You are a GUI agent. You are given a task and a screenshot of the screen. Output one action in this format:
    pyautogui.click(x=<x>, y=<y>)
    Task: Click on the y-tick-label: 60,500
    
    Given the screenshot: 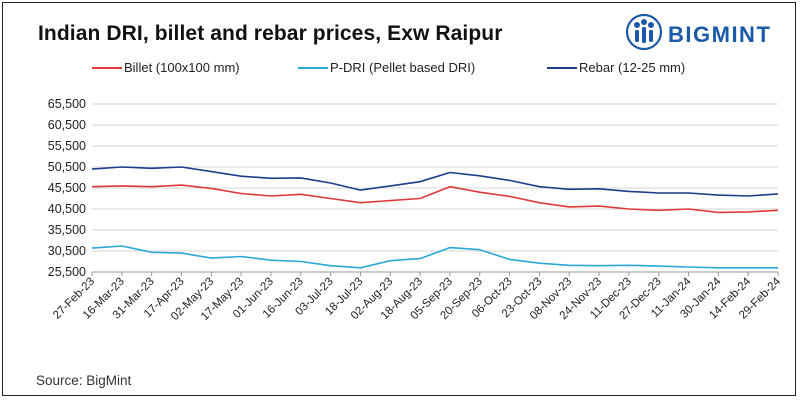 What is the action you would take?
    pyautogui.click(x=67, y=125)
    